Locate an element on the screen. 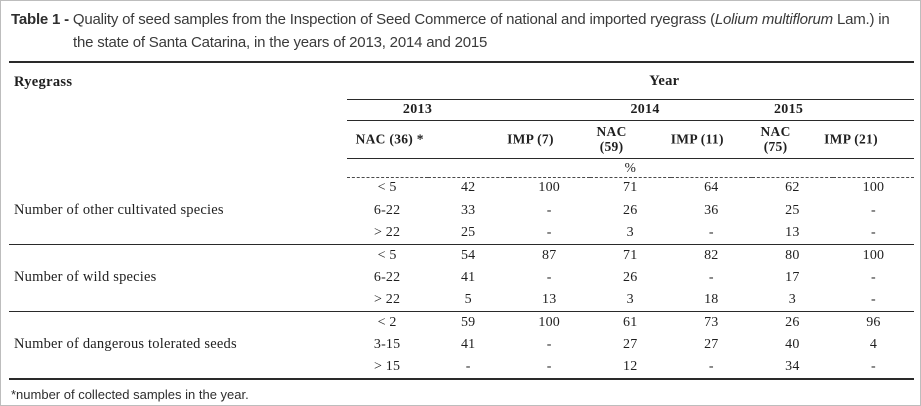 This screenshot has height=406, width=921. value-cell: 54 is located at coordinates (468, 255).